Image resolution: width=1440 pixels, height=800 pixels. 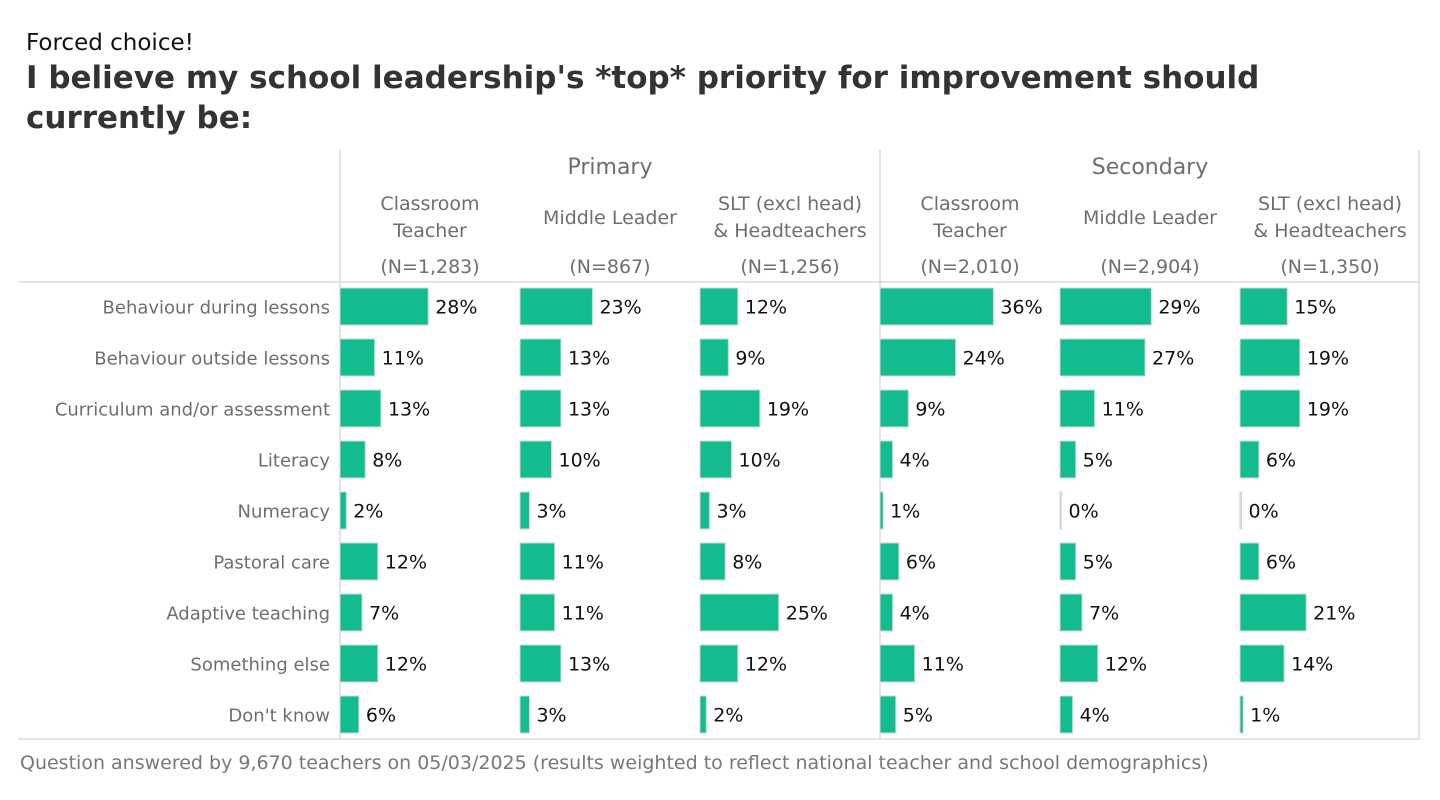 I want to click on category-label: Curriculum and/or assessment, so click(x=192, y=410).